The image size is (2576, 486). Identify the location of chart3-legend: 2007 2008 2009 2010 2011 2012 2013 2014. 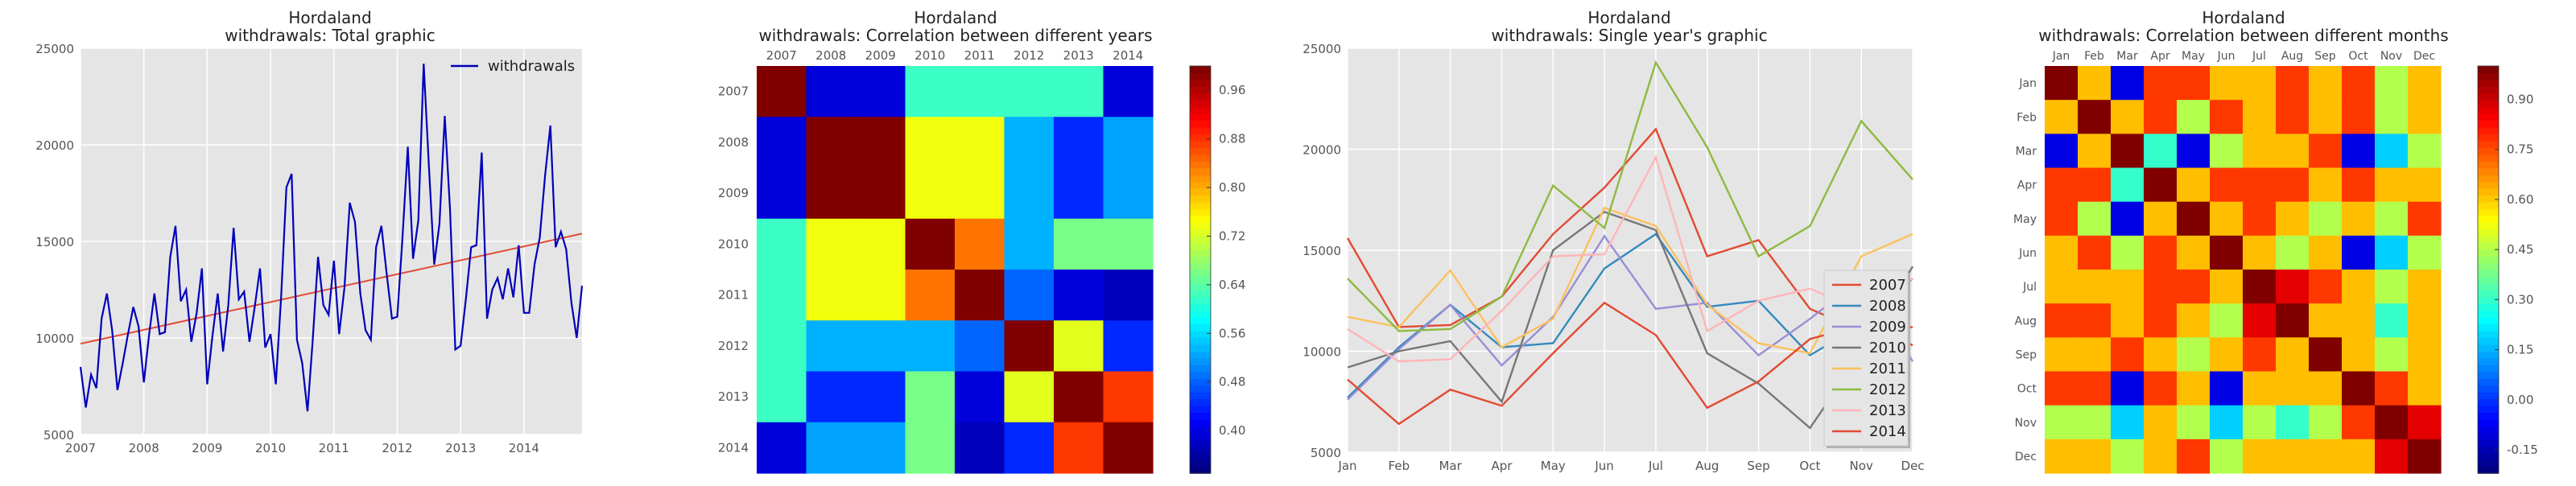
(1866, 359).